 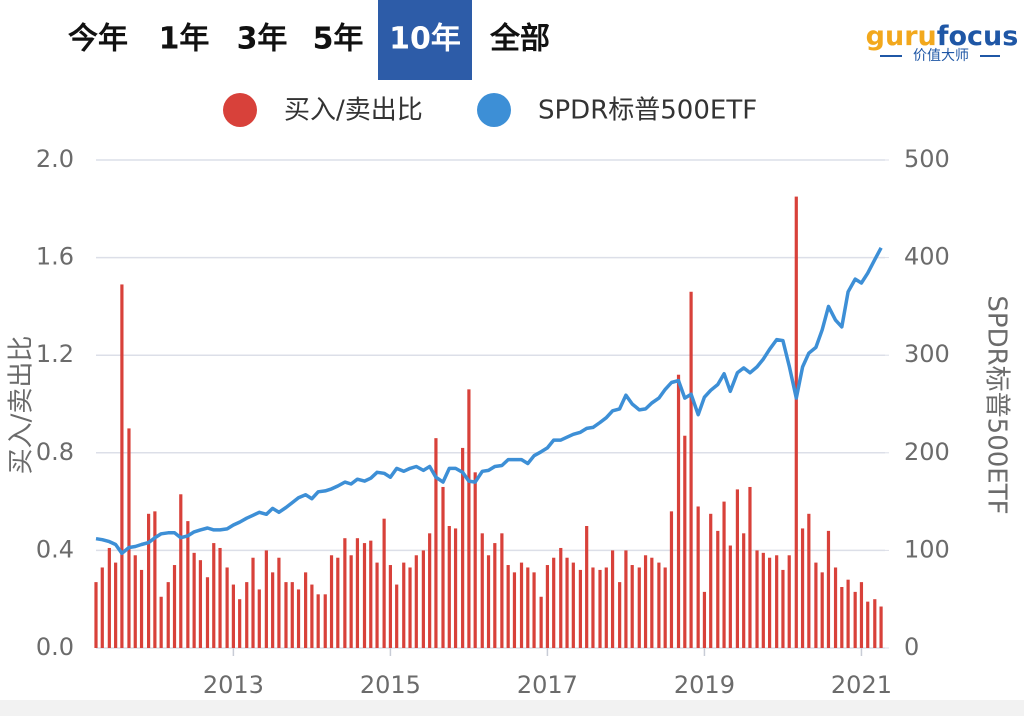 What do you see at coordinates (927, 452) in the screenshot?
I see `y2-tick-label: 200` at bounding box center [927, 452].